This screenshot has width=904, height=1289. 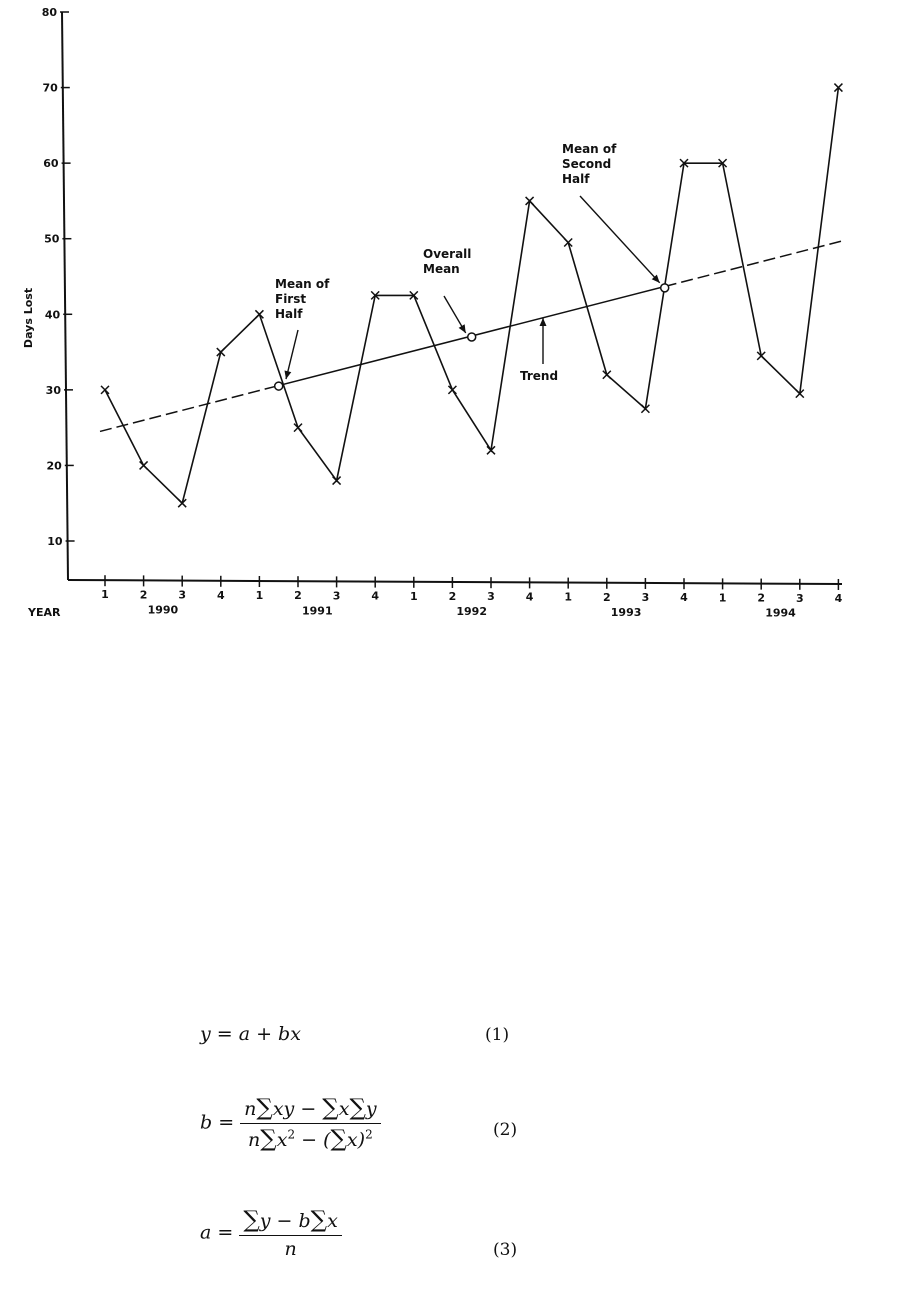 I want to click on eq2-den-n: n, so click(x=254, y=1140).